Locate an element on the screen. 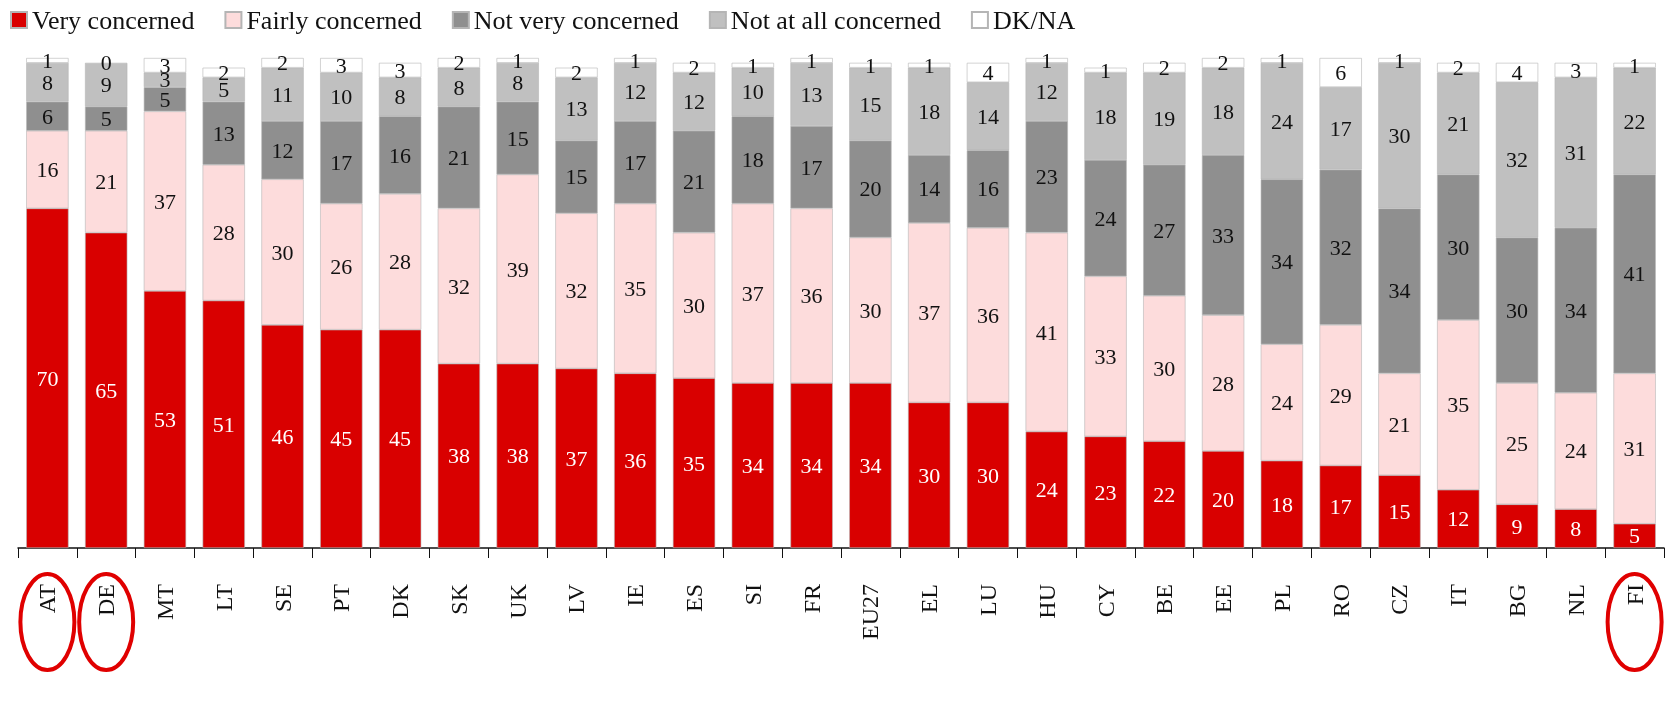 This screenshot has height=703, width=1668. x-tick-label: IE is located at coordinates (635, 595).